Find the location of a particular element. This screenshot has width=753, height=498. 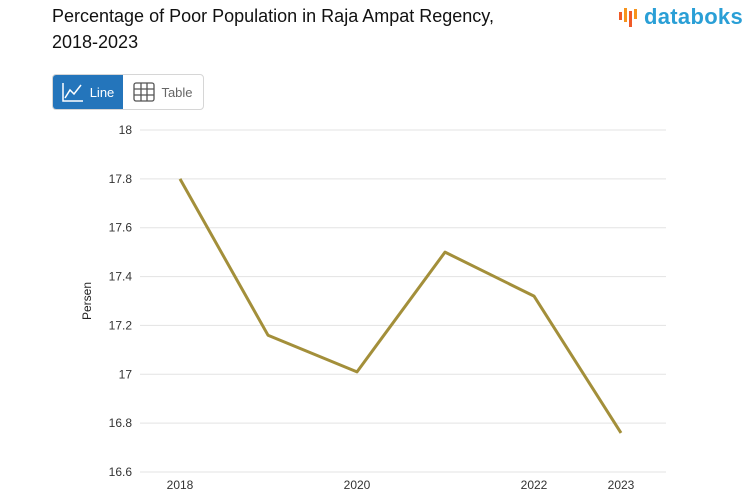

y-tick-label: 18 is located at coordinates (126, 130).